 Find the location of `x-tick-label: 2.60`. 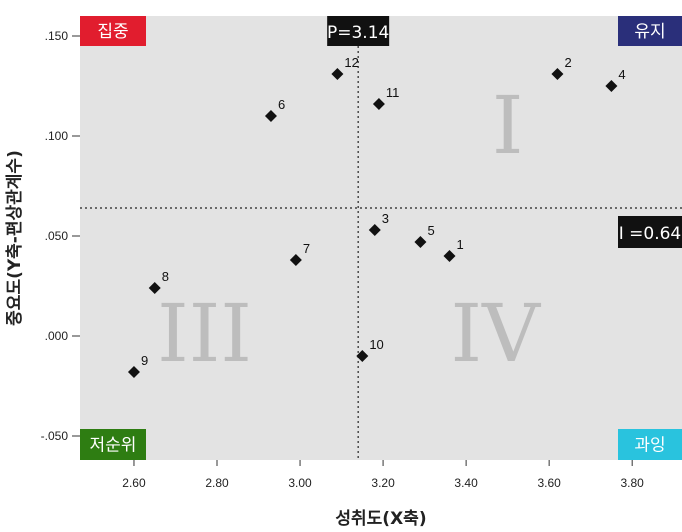

x-tick-label: 2.60 is located at coordinates (134, 483).